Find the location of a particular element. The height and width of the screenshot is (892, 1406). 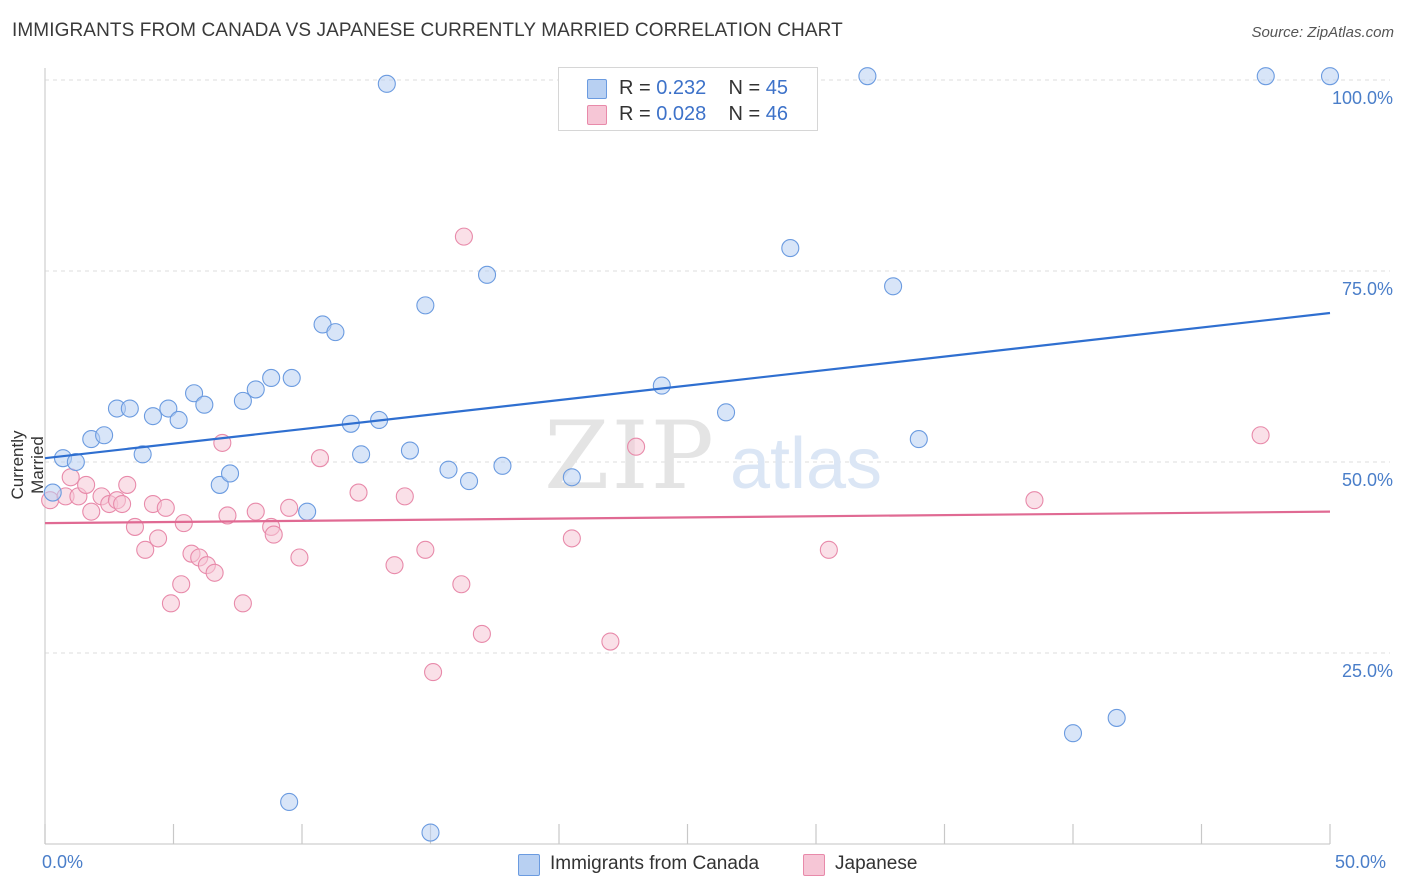

legend-swatch-canada is located at coordinates (597, 89).